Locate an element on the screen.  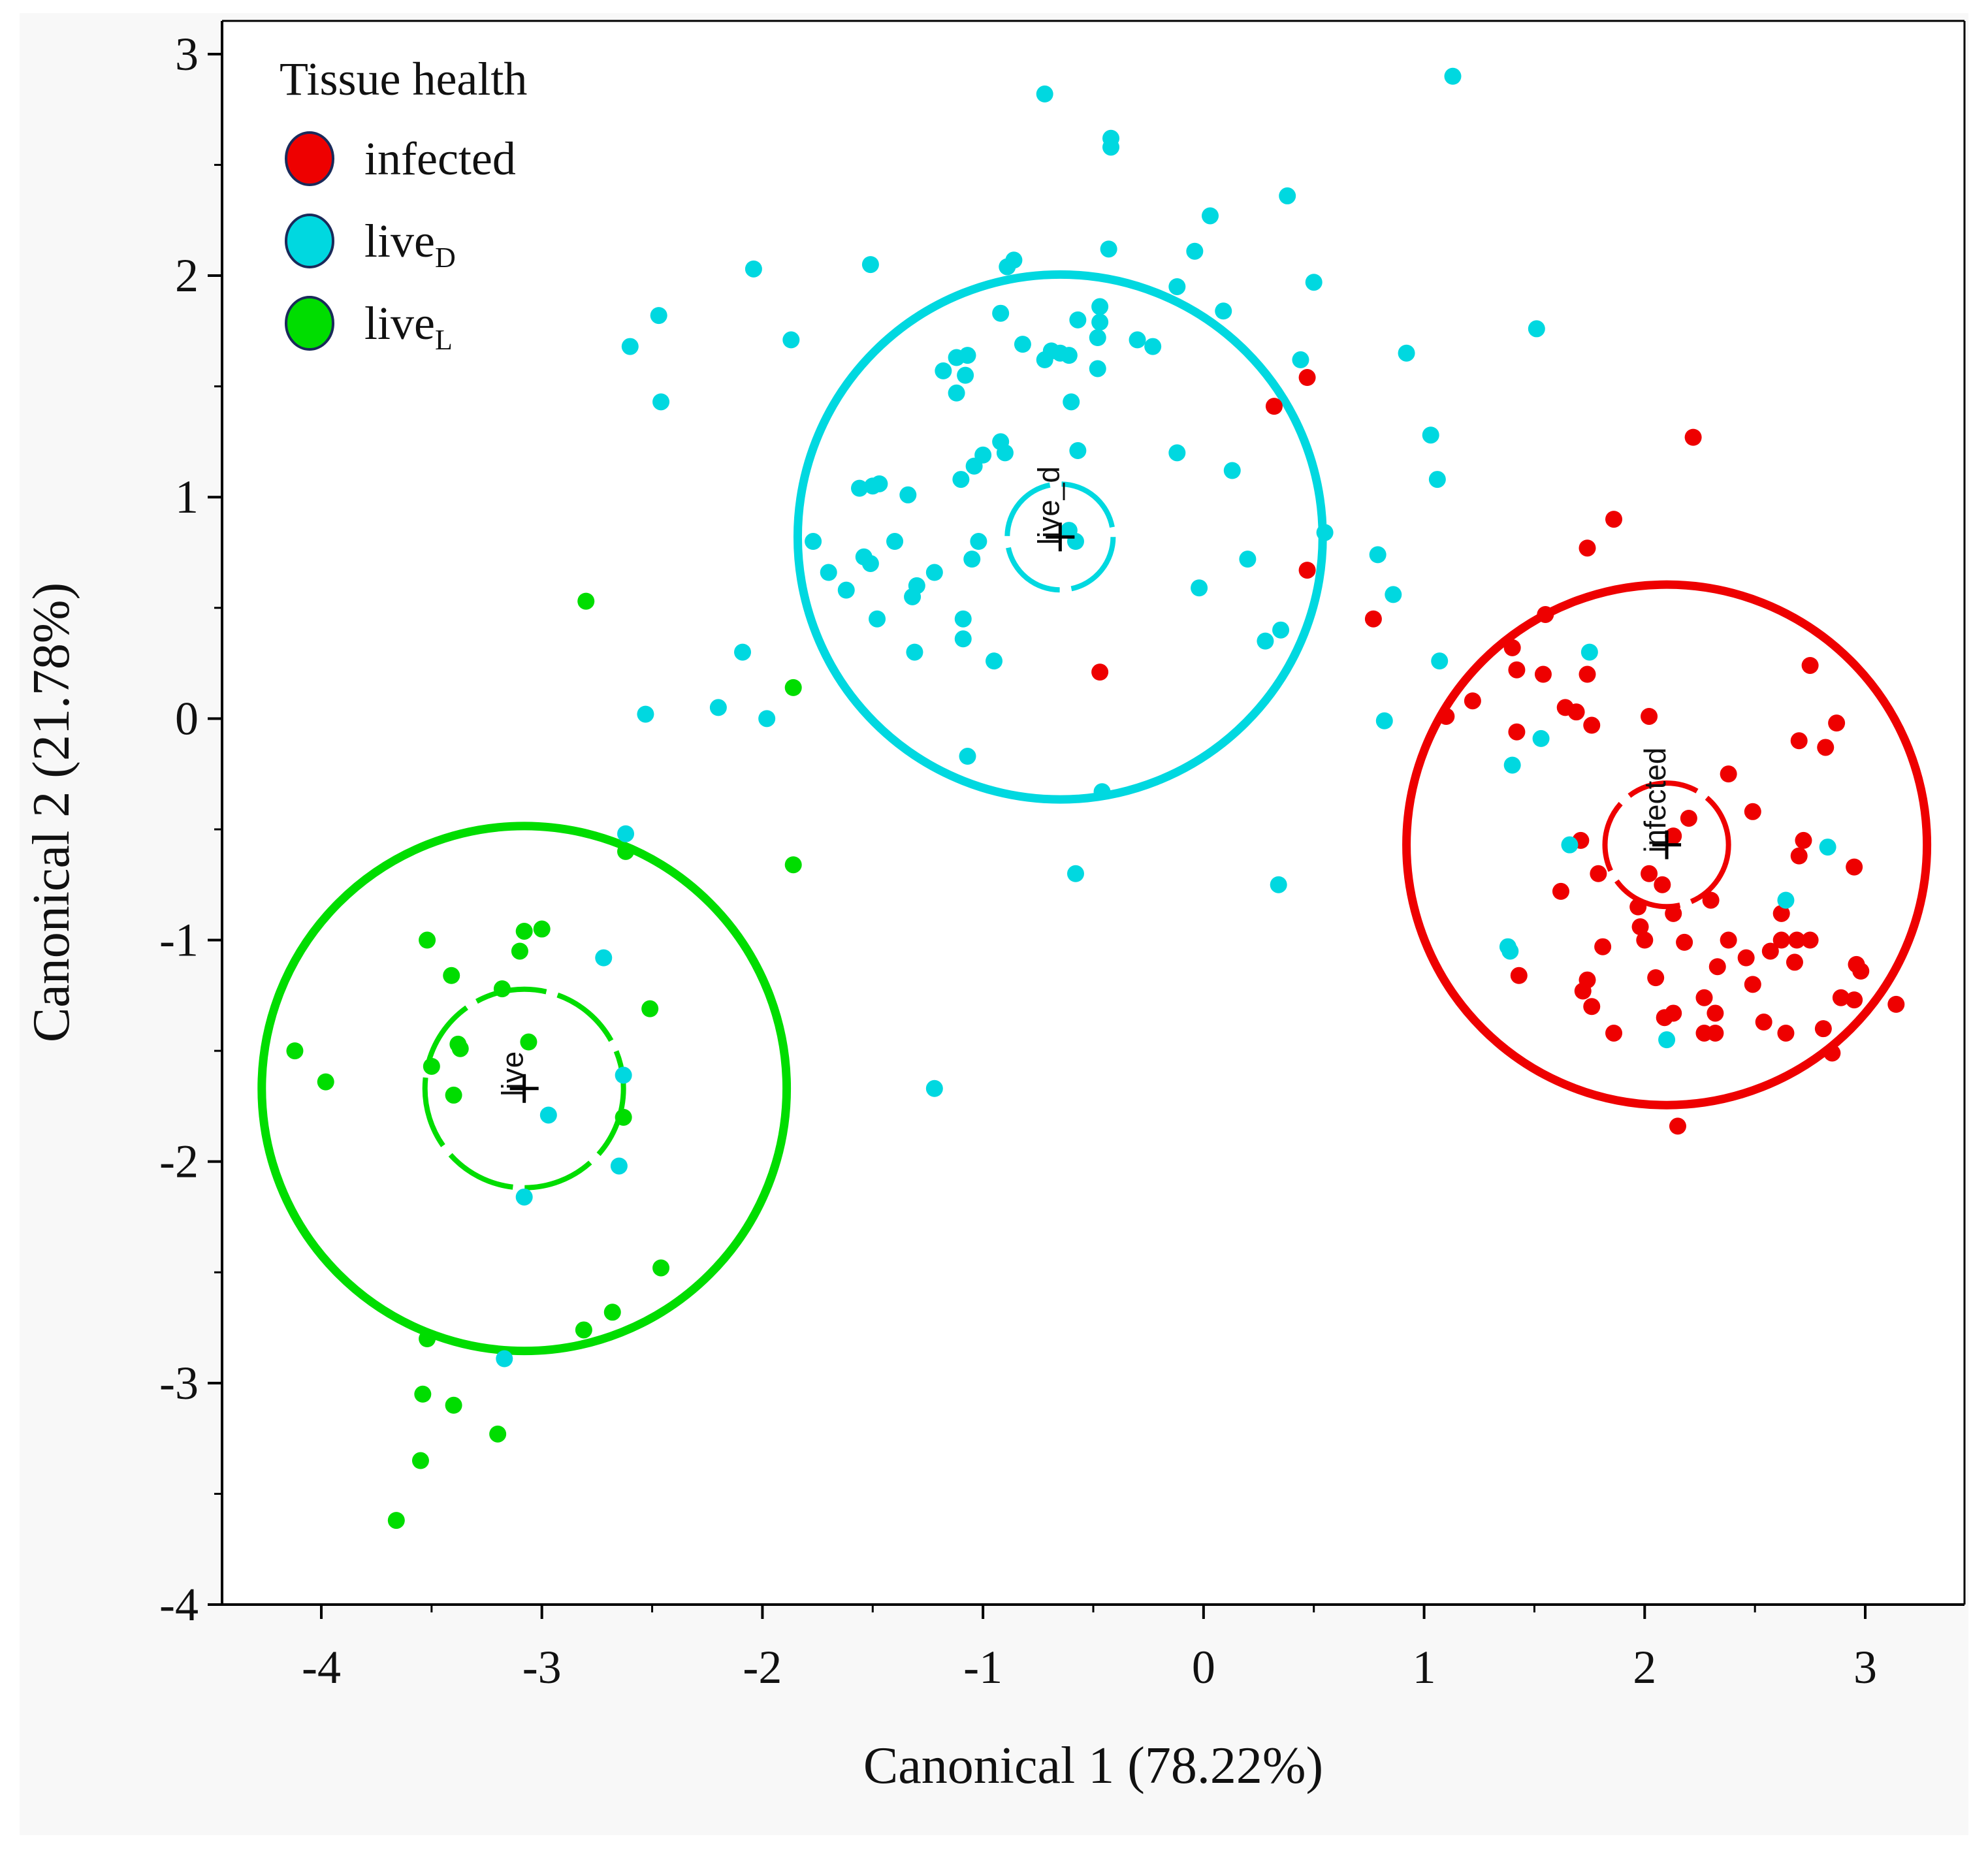
y-tick-label: -1 is located at coordinates (179, 940).